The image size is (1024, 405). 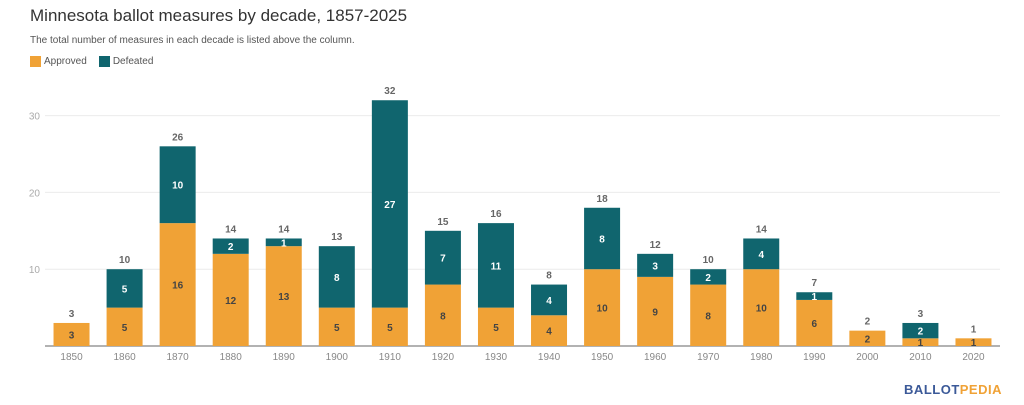 I want to click on total-label: 18, so click(x=603, y=199).